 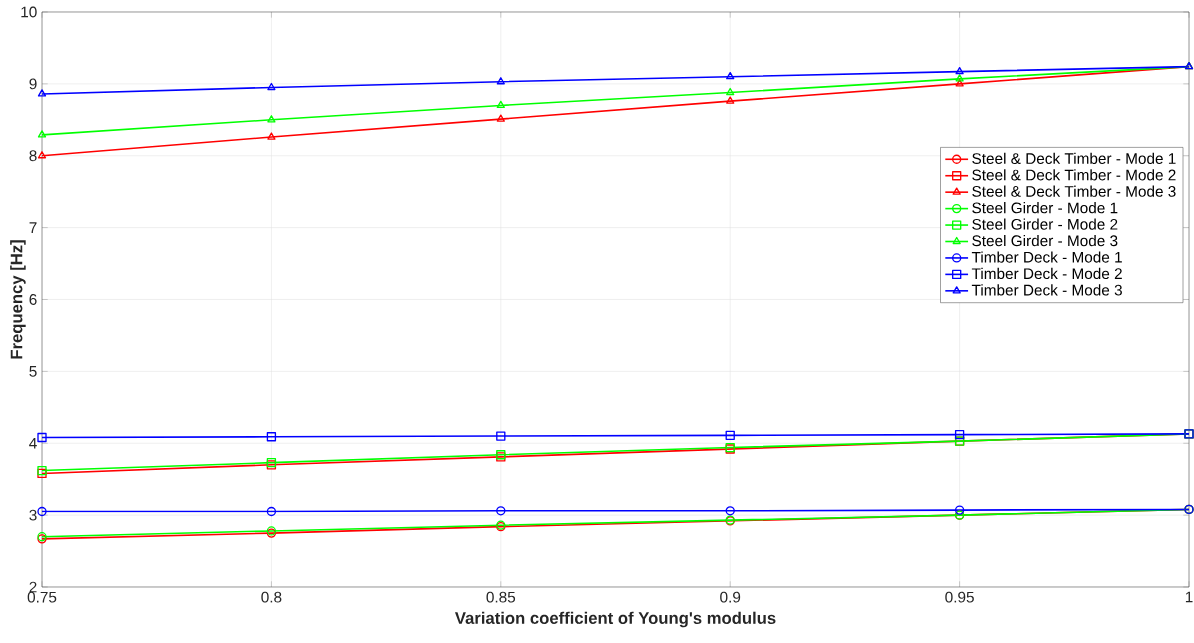 What do you see at coordinates (42, 597) in the screenshot?
I see `x-tick-label: 0.75` at bounding box center [42, 597].